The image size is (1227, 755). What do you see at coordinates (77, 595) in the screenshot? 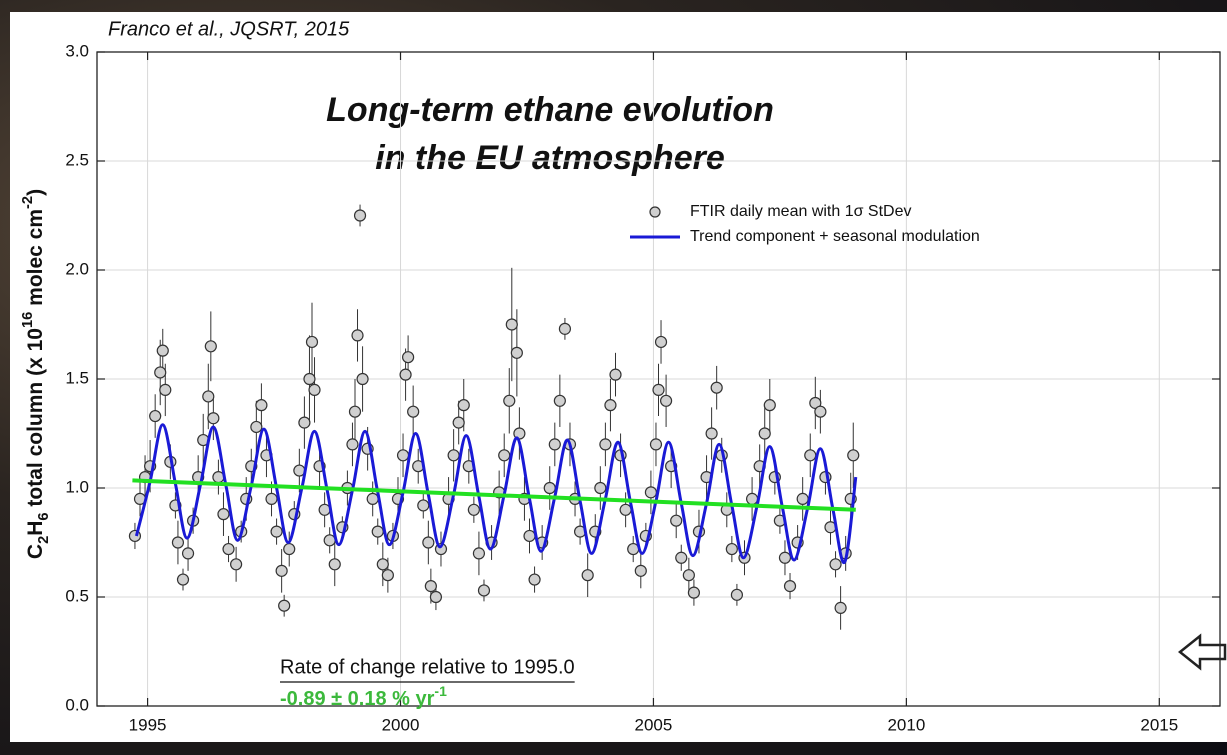
I see `y-tick-label: 0.5` at bounding box center [77, 595].